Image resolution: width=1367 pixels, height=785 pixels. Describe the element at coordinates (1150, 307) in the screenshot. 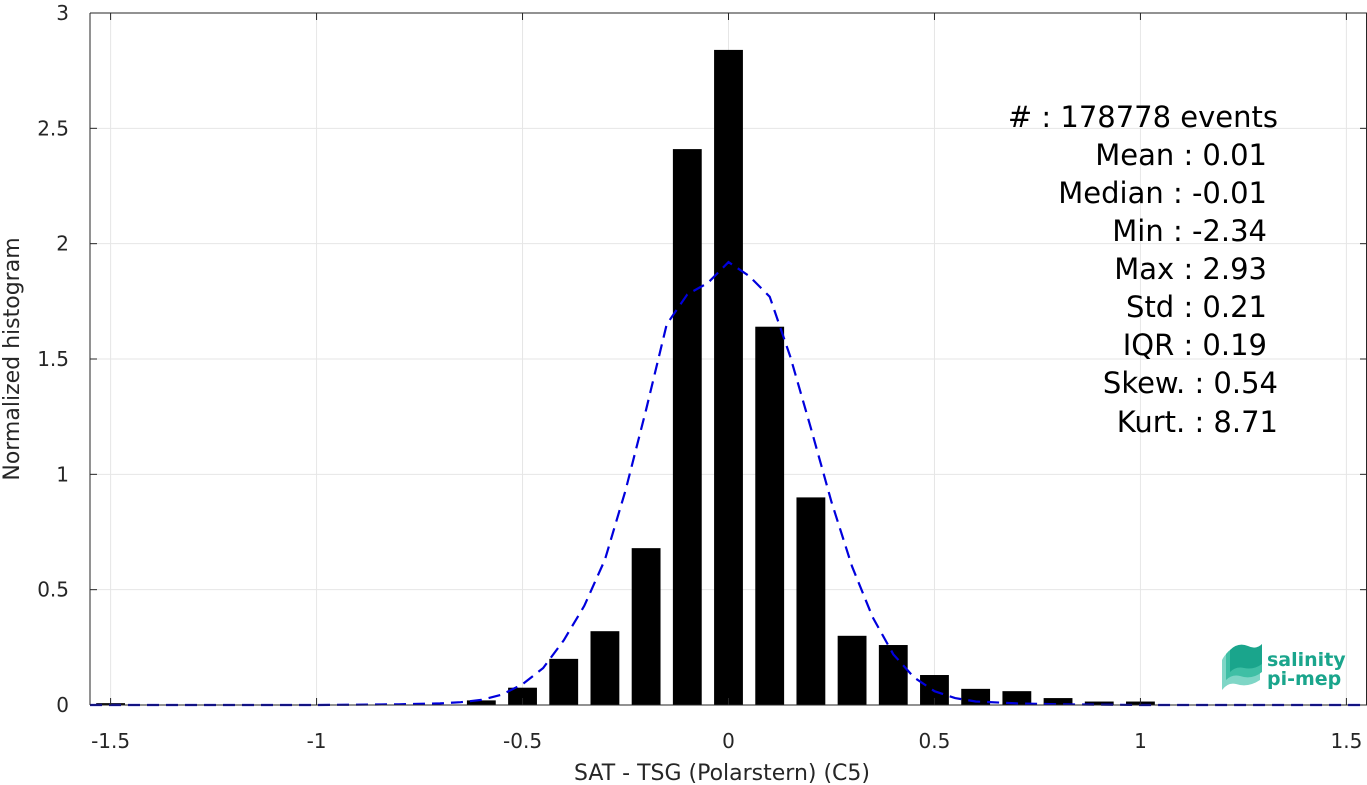

I see `stats-std-label: Std` at that location.